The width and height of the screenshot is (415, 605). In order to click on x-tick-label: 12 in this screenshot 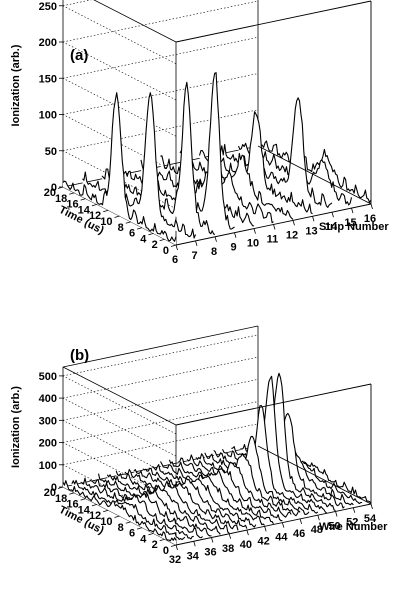, I will do `click(292, 235)`.